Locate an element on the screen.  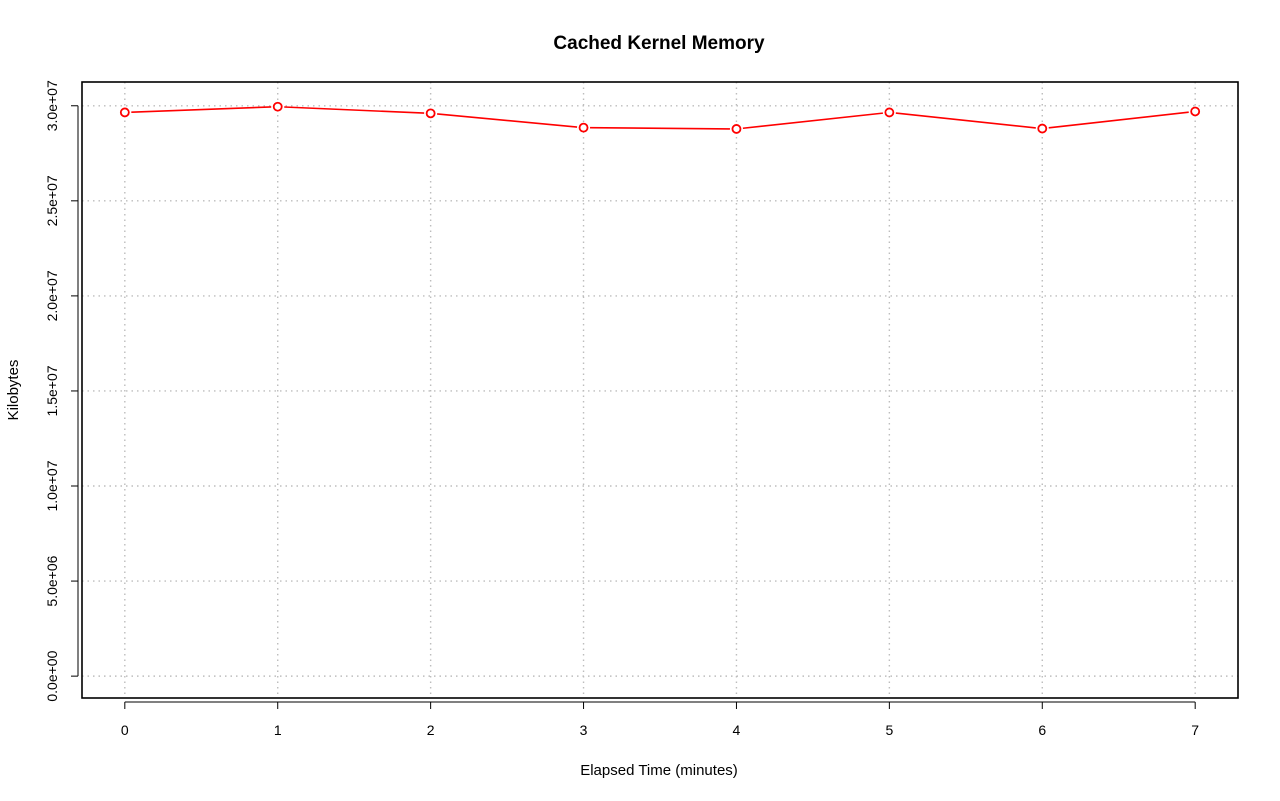
x-tick-label: 4 is located at coordinates (737, 730).